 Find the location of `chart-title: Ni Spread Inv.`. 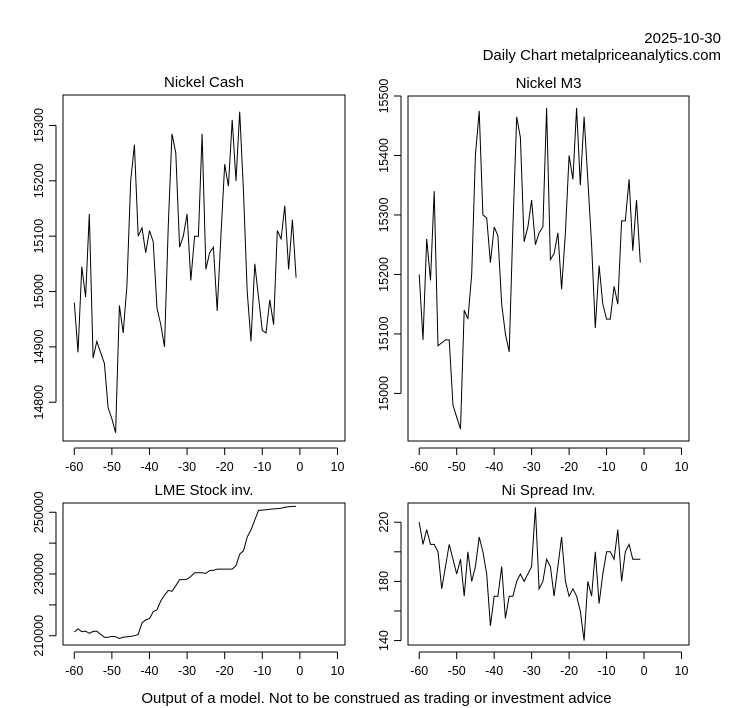

chart-title: Ni Spread Inv. is located at coordinates (549, 490).